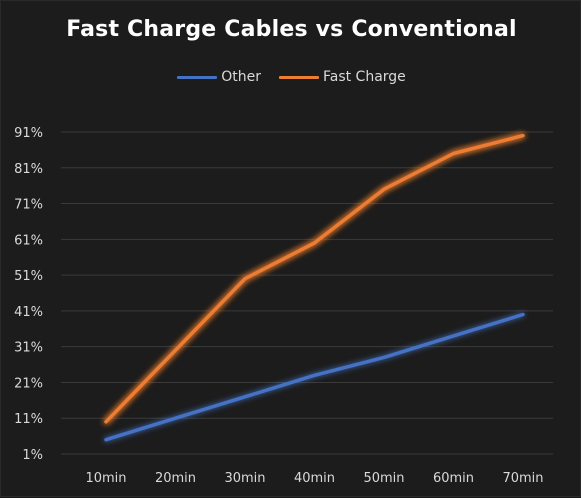  What do you see at coordinates (28, 294) in the screenshot?
I see `y-axis-ticks: 1% 11% 21% 31% 41% 51% 61% 71% 81% 91%` at bounding box center [28, 294].